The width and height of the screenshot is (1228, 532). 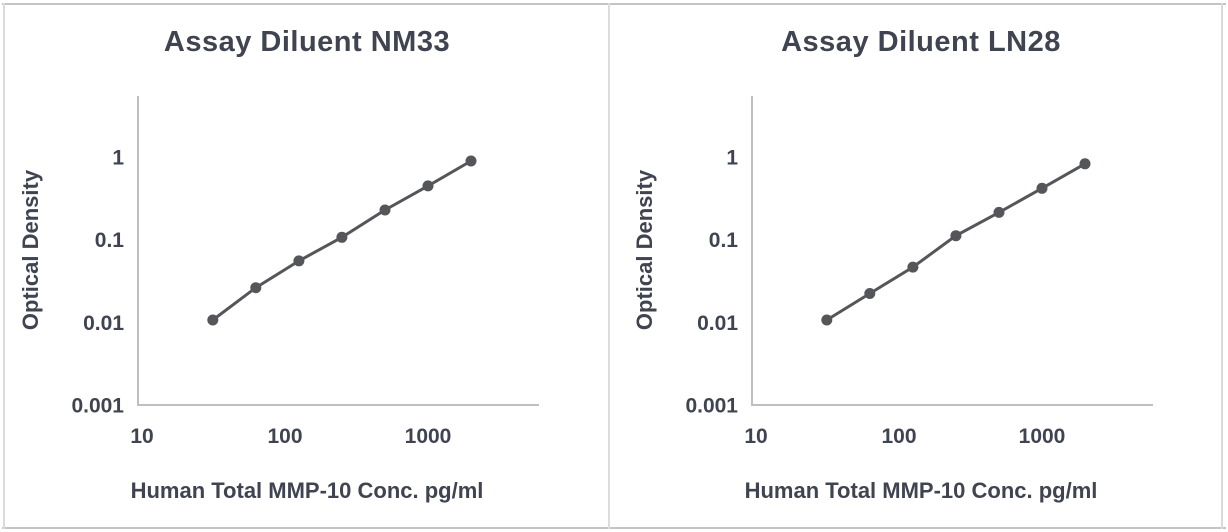 What do you see at coordinates (614, 4) in the screenshot?
I see `frame-border-top` at bounding box center [614, 4].